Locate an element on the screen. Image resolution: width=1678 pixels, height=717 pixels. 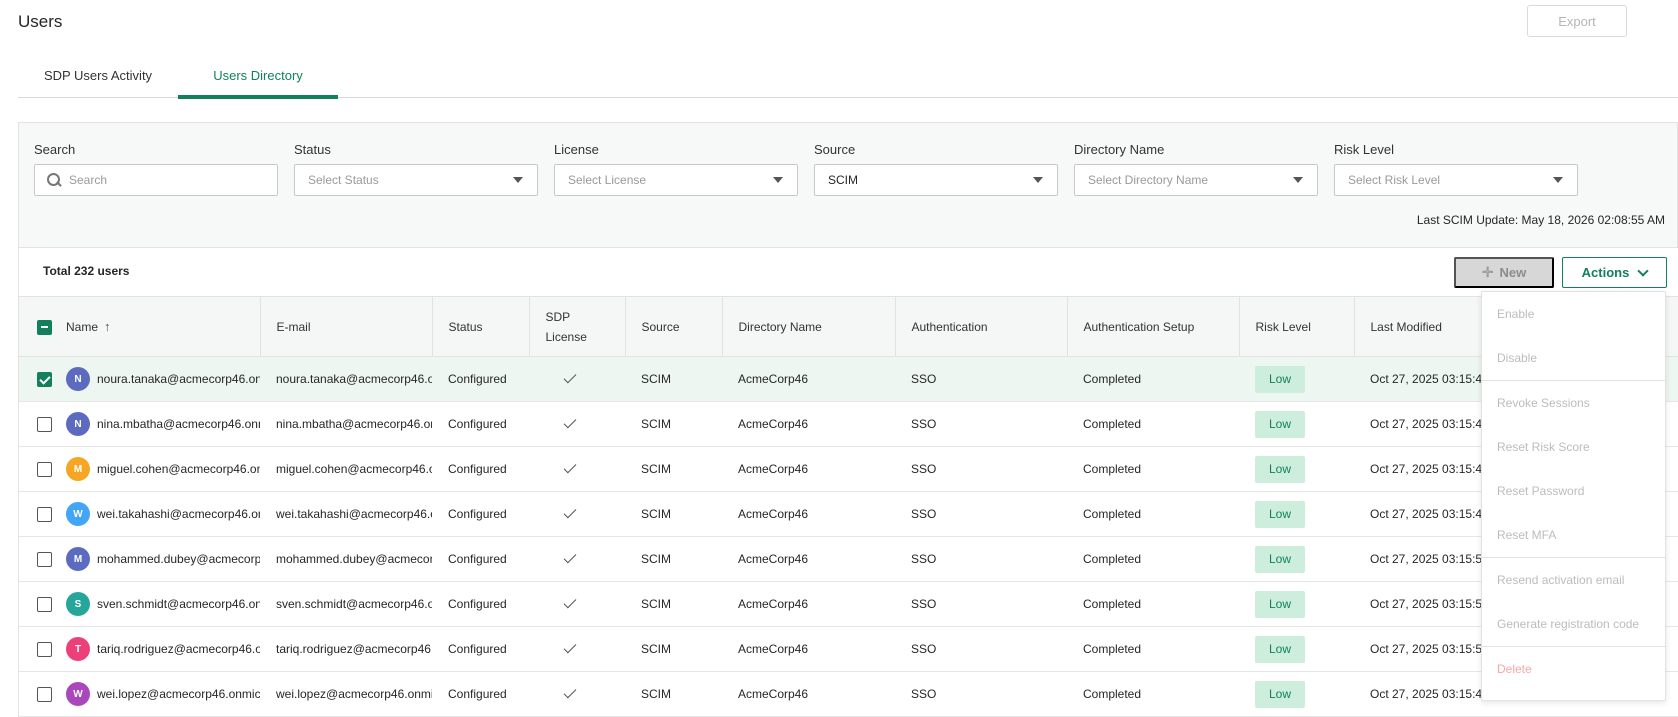
column-directory-name: Directory Name is located at coordinates (809, 326).